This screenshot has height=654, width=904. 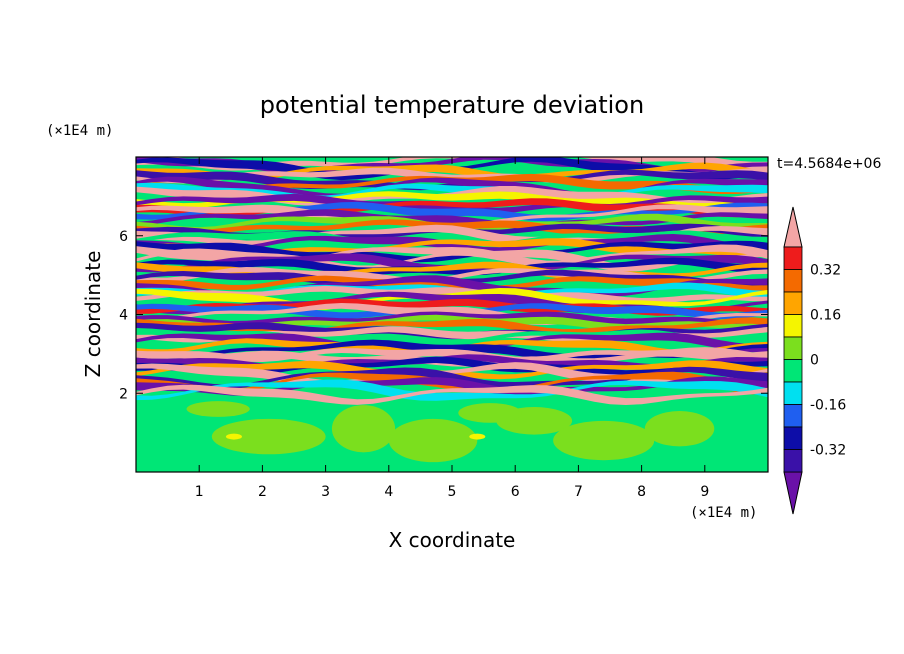 What do you see at coordinates (325, 492) in the screenshot?
I see `x-tick-label: 3` at bounding box center [325, 492].